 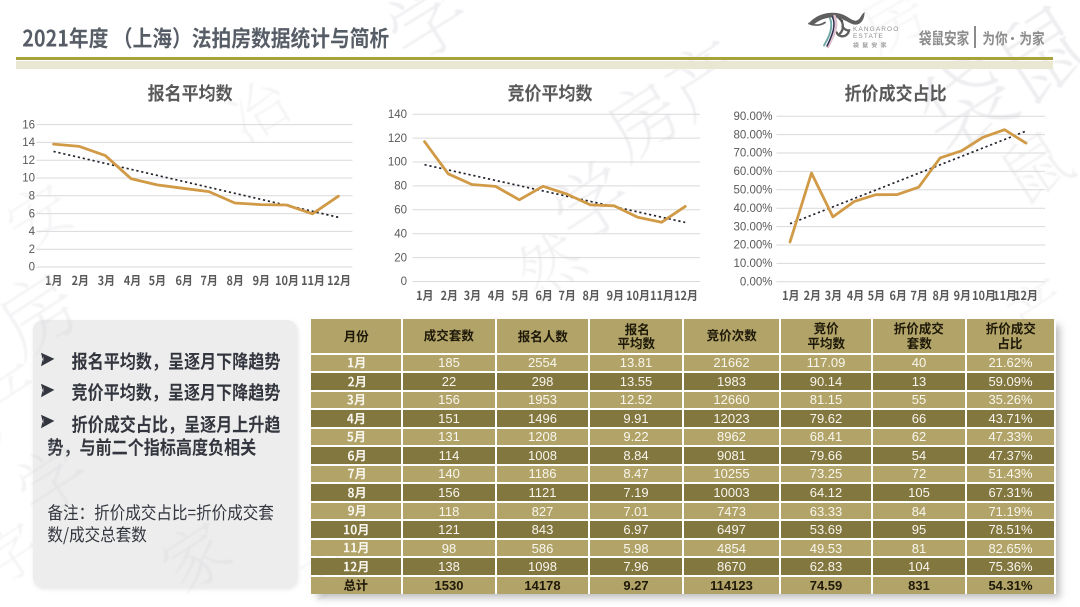 What do you see at coordinates (752, 172) in the screenshot?
I see `svg-text: 60.00%` at bounding box center [752, 172].